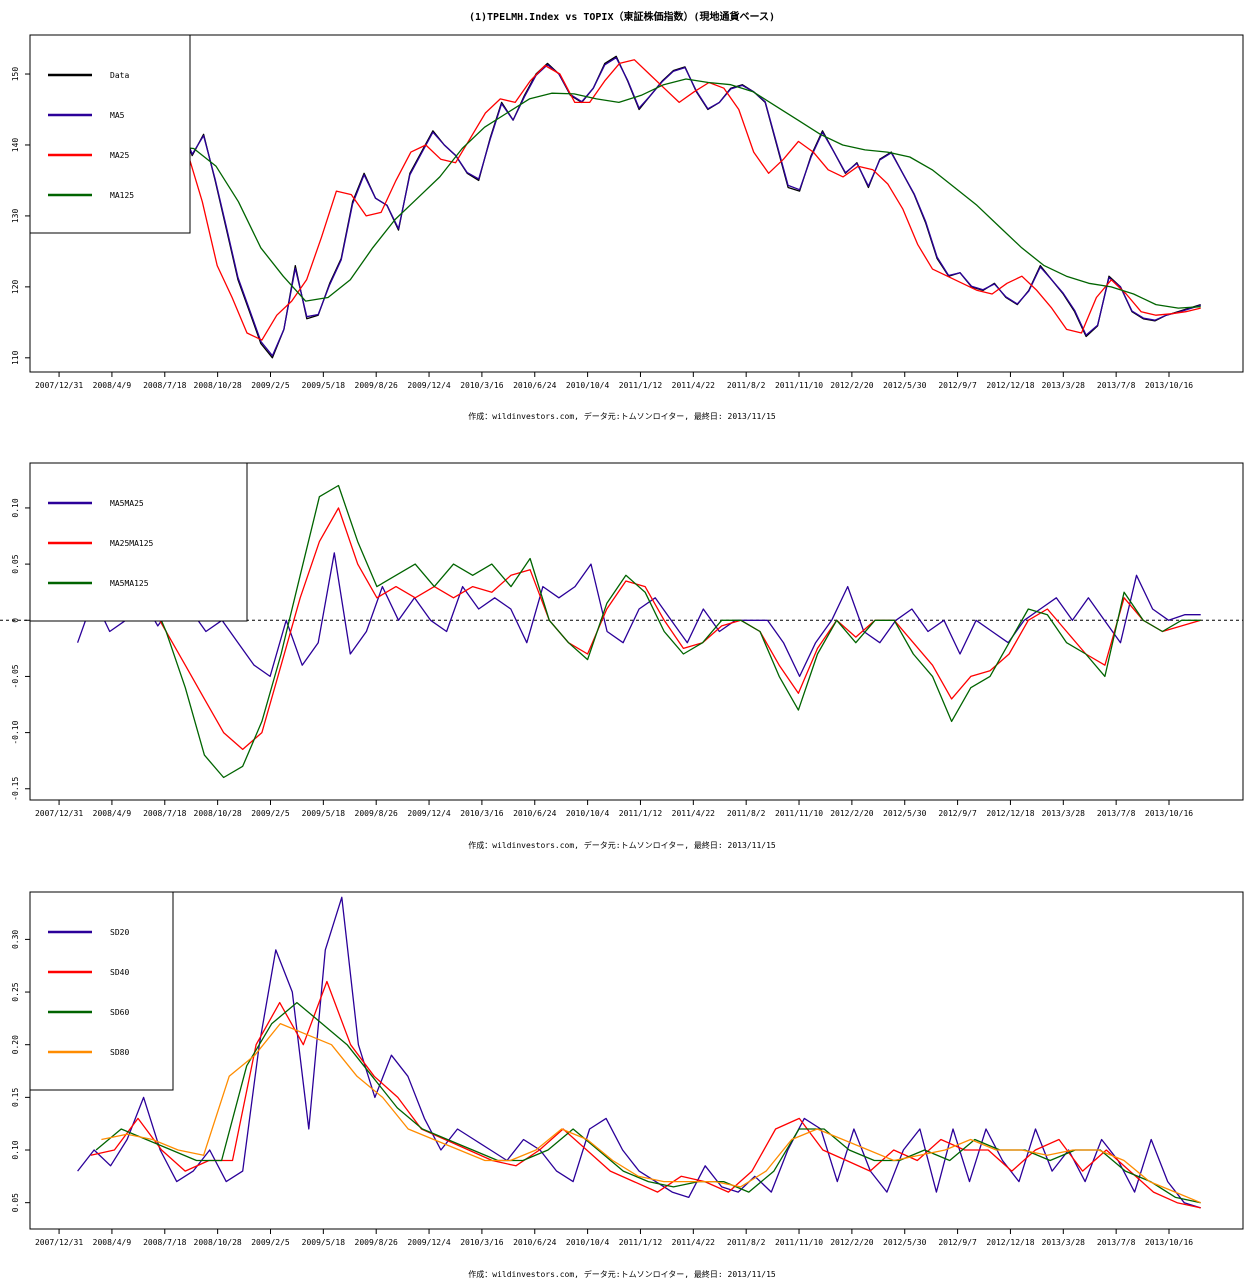 Image resolution: width=1244 pixels, height=1281 pixels. What do you see at coordinates (119, 1012) in the screenshot?
I see `legend-label-sd60: SD60` at bounding box center [119, 1012].